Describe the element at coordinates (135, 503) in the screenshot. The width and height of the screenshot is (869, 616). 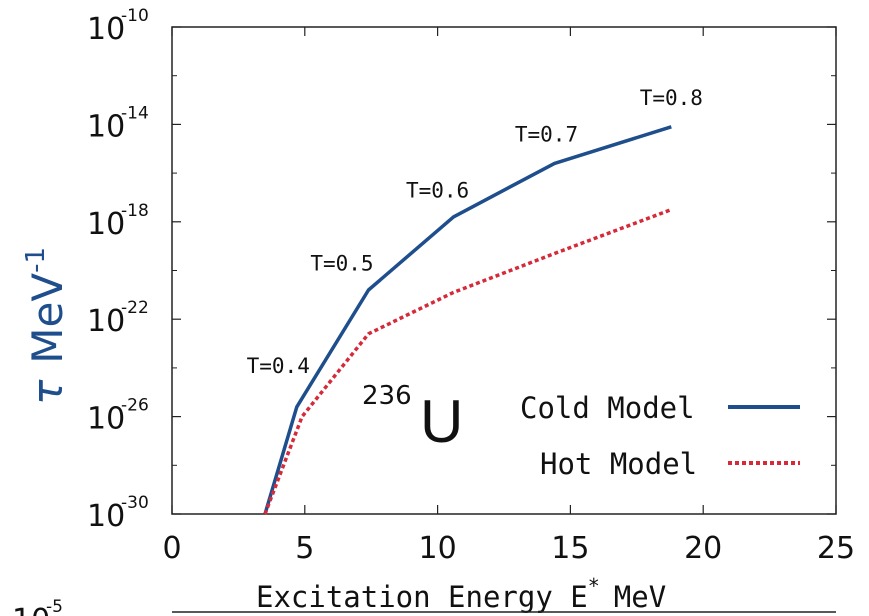
I see `y-tick-exponent: -30` at that location.